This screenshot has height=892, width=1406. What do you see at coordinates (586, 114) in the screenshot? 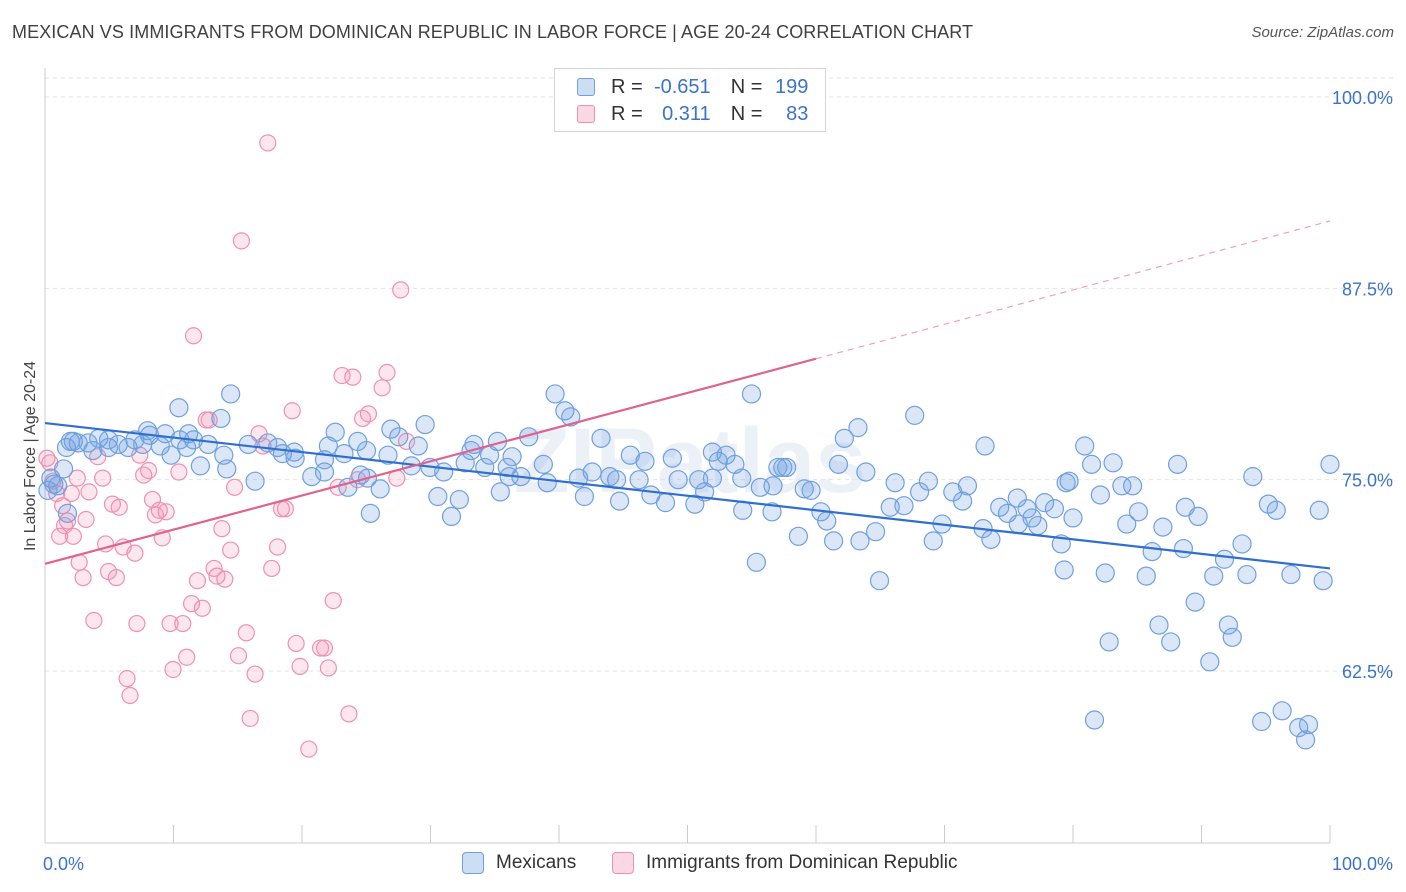
I see `legend-swatch-dominican` at bounding box center [586, 114].